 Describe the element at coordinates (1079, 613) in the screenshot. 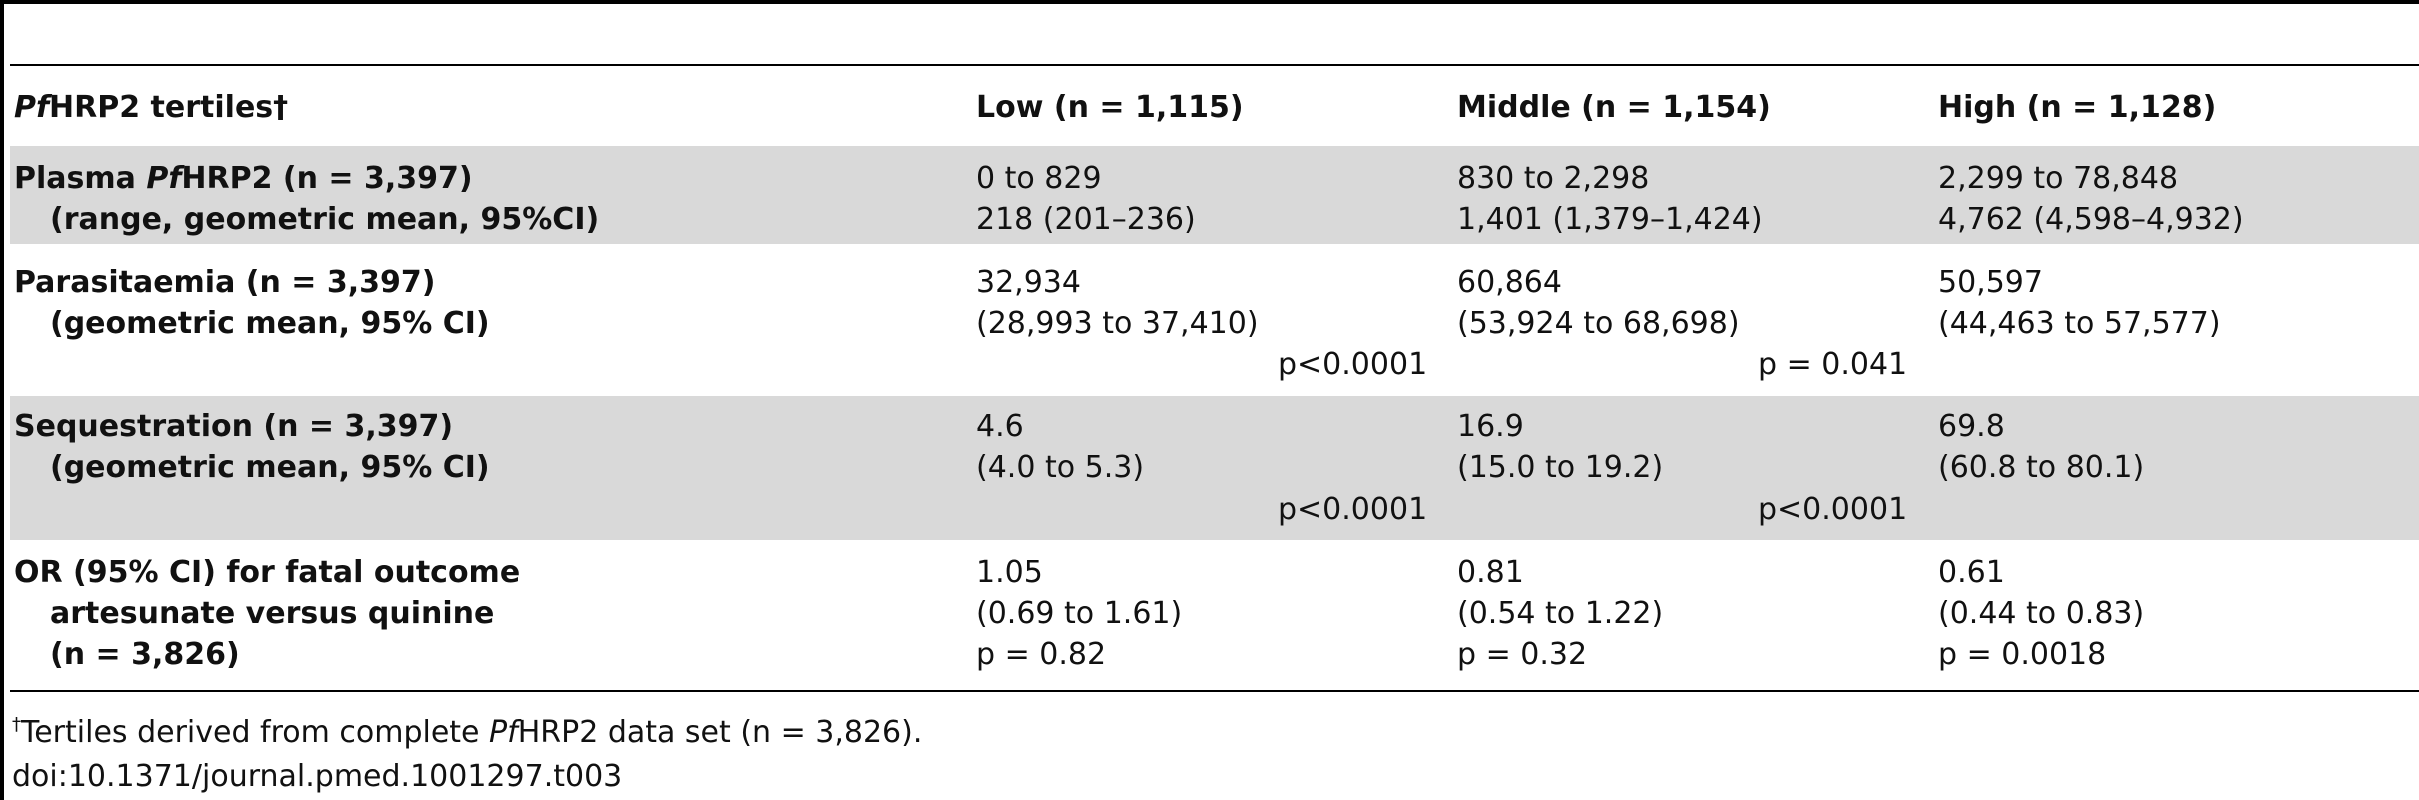

I see `cell-low: 1.05 (0.69 to 1.61) p = 0.82` at that location.